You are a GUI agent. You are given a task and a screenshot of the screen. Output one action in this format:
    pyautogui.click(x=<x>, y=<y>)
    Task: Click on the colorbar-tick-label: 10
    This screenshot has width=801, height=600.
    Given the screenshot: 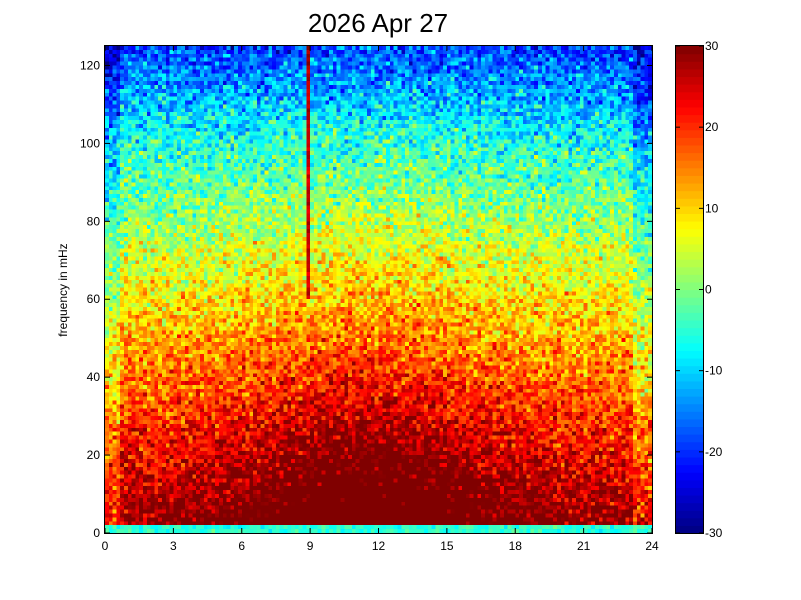 What is the action you would take?
    pyautogui.click(x=712, y=208)
    